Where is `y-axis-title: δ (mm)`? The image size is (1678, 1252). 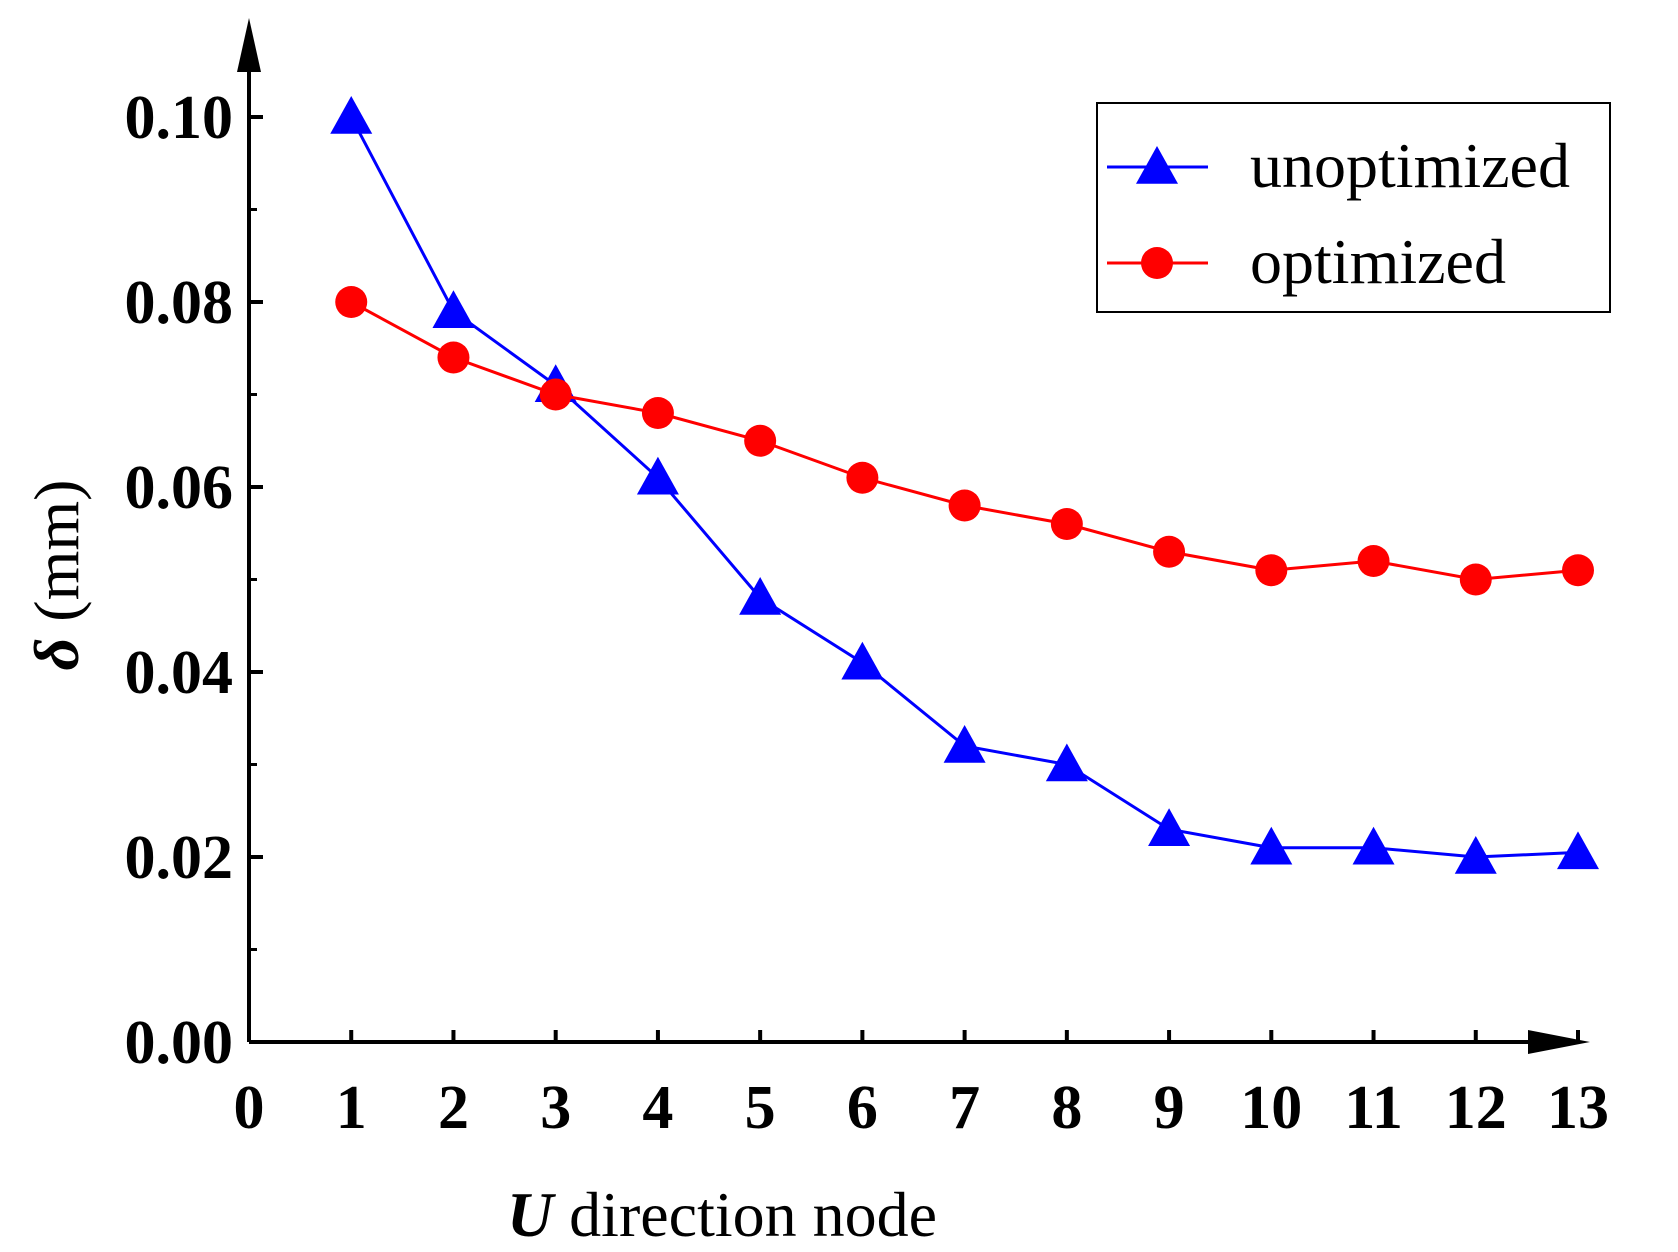 y-axis-title: δ (mm) is located at coordinates (56, 575).